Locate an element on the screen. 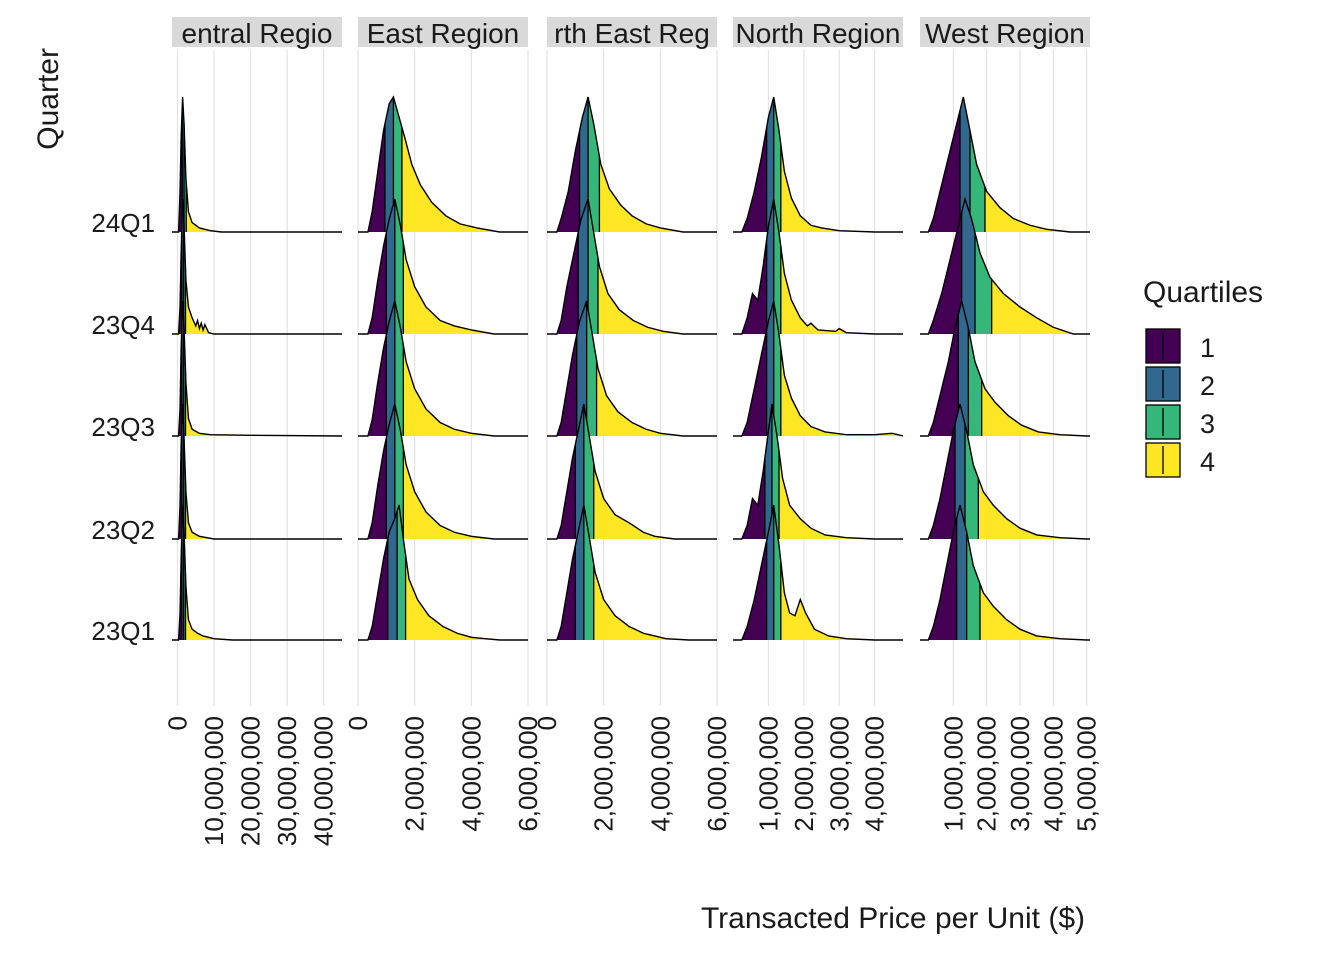 This screenshot has width=1344, height=960. x-tick-label: 10,000,000 is located at coordinates (214, 781).